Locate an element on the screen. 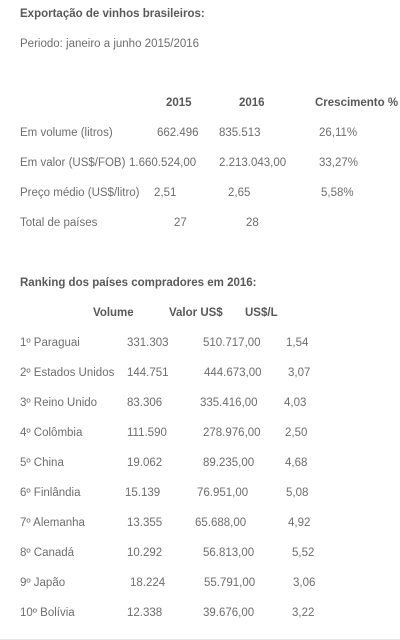 Image resolution: width=400 pixels, height=640 pixels. ranking-volume: 19.062 is located at coordinates (145, 463).